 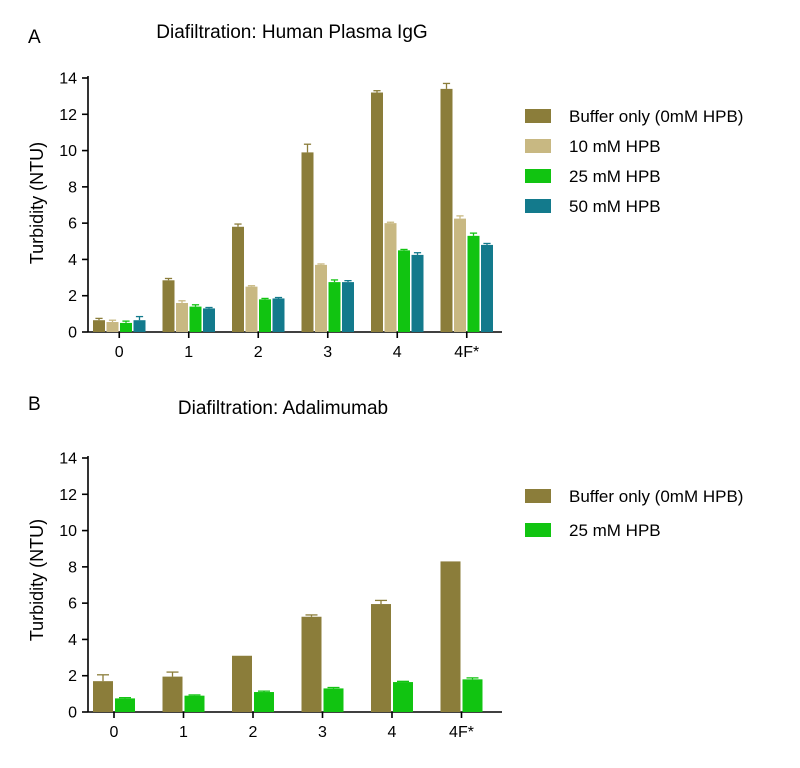 I want to click on y-tick-label-b-4: 4, so click(x=72, y=640).